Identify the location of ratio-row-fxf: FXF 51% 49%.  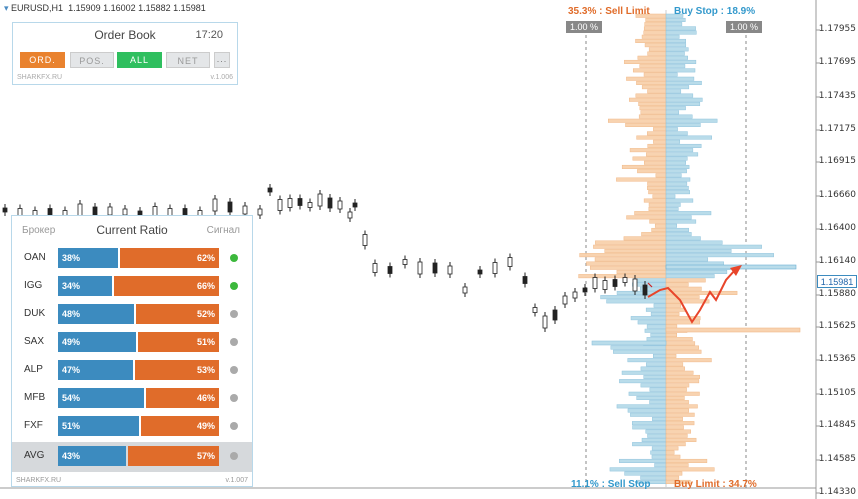
(132, 426).